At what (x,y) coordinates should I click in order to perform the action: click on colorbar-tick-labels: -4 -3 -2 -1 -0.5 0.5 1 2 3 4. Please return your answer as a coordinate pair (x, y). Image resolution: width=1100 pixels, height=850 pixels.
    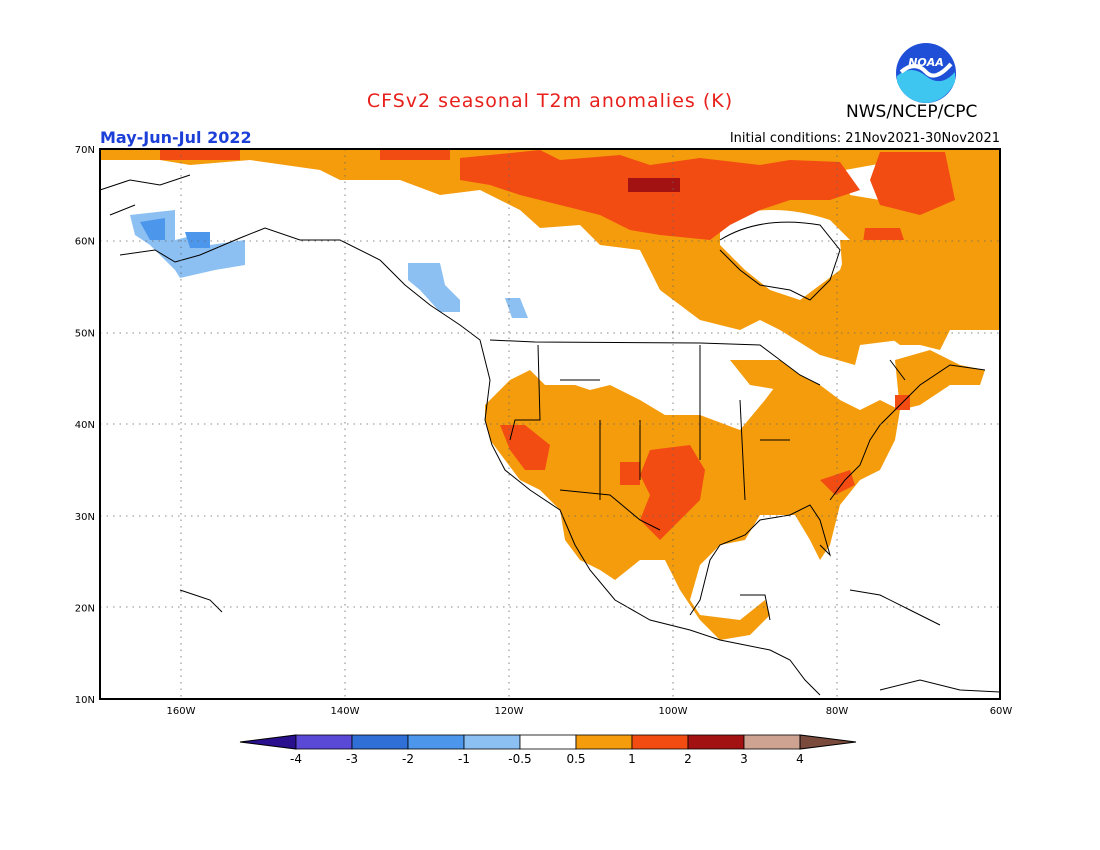
    Looking at the image, I should click on (547, 759).